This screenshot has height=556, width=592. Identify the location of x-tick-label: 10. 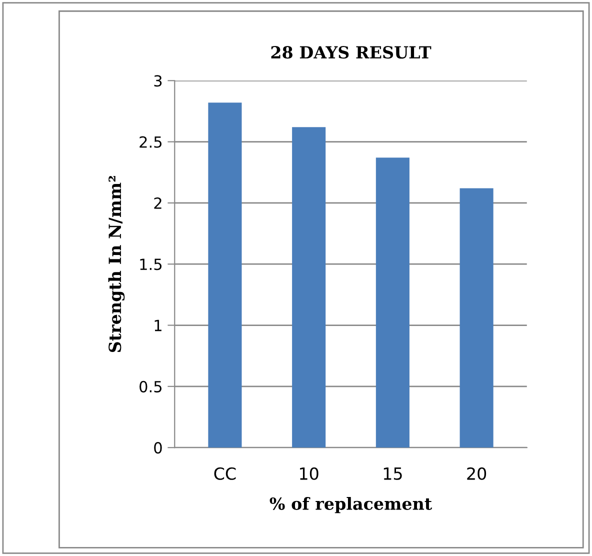
(309, 473).